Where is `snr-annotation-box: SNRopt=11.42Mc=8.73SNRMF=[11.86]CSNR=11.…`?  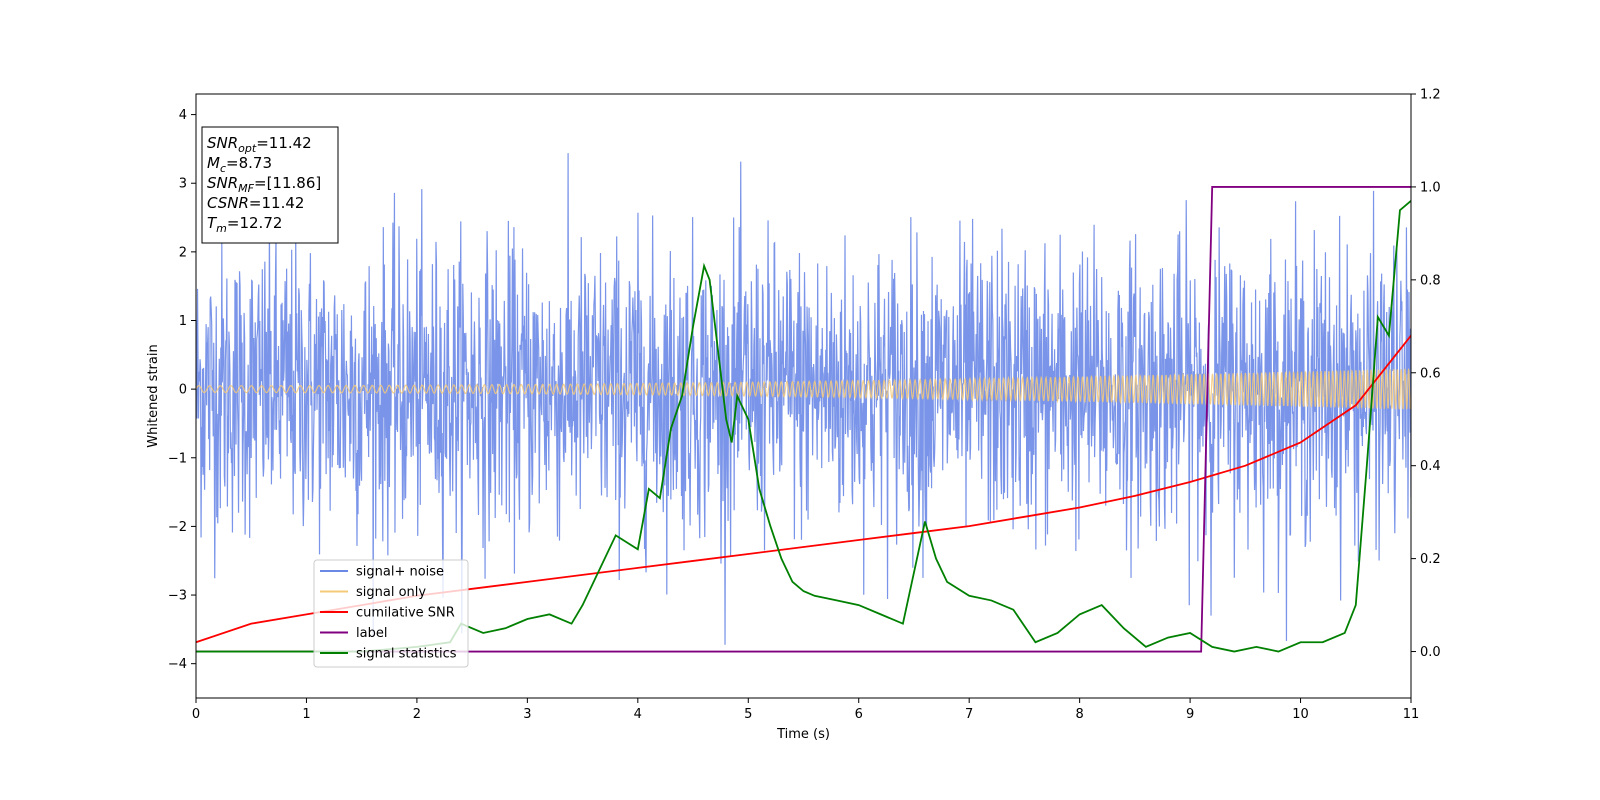
snr-annotation-box: SNRopt=11.42Mc=8.73SNRMF=[11.86]CSNR=11.… is located at coordinates (270, 185).